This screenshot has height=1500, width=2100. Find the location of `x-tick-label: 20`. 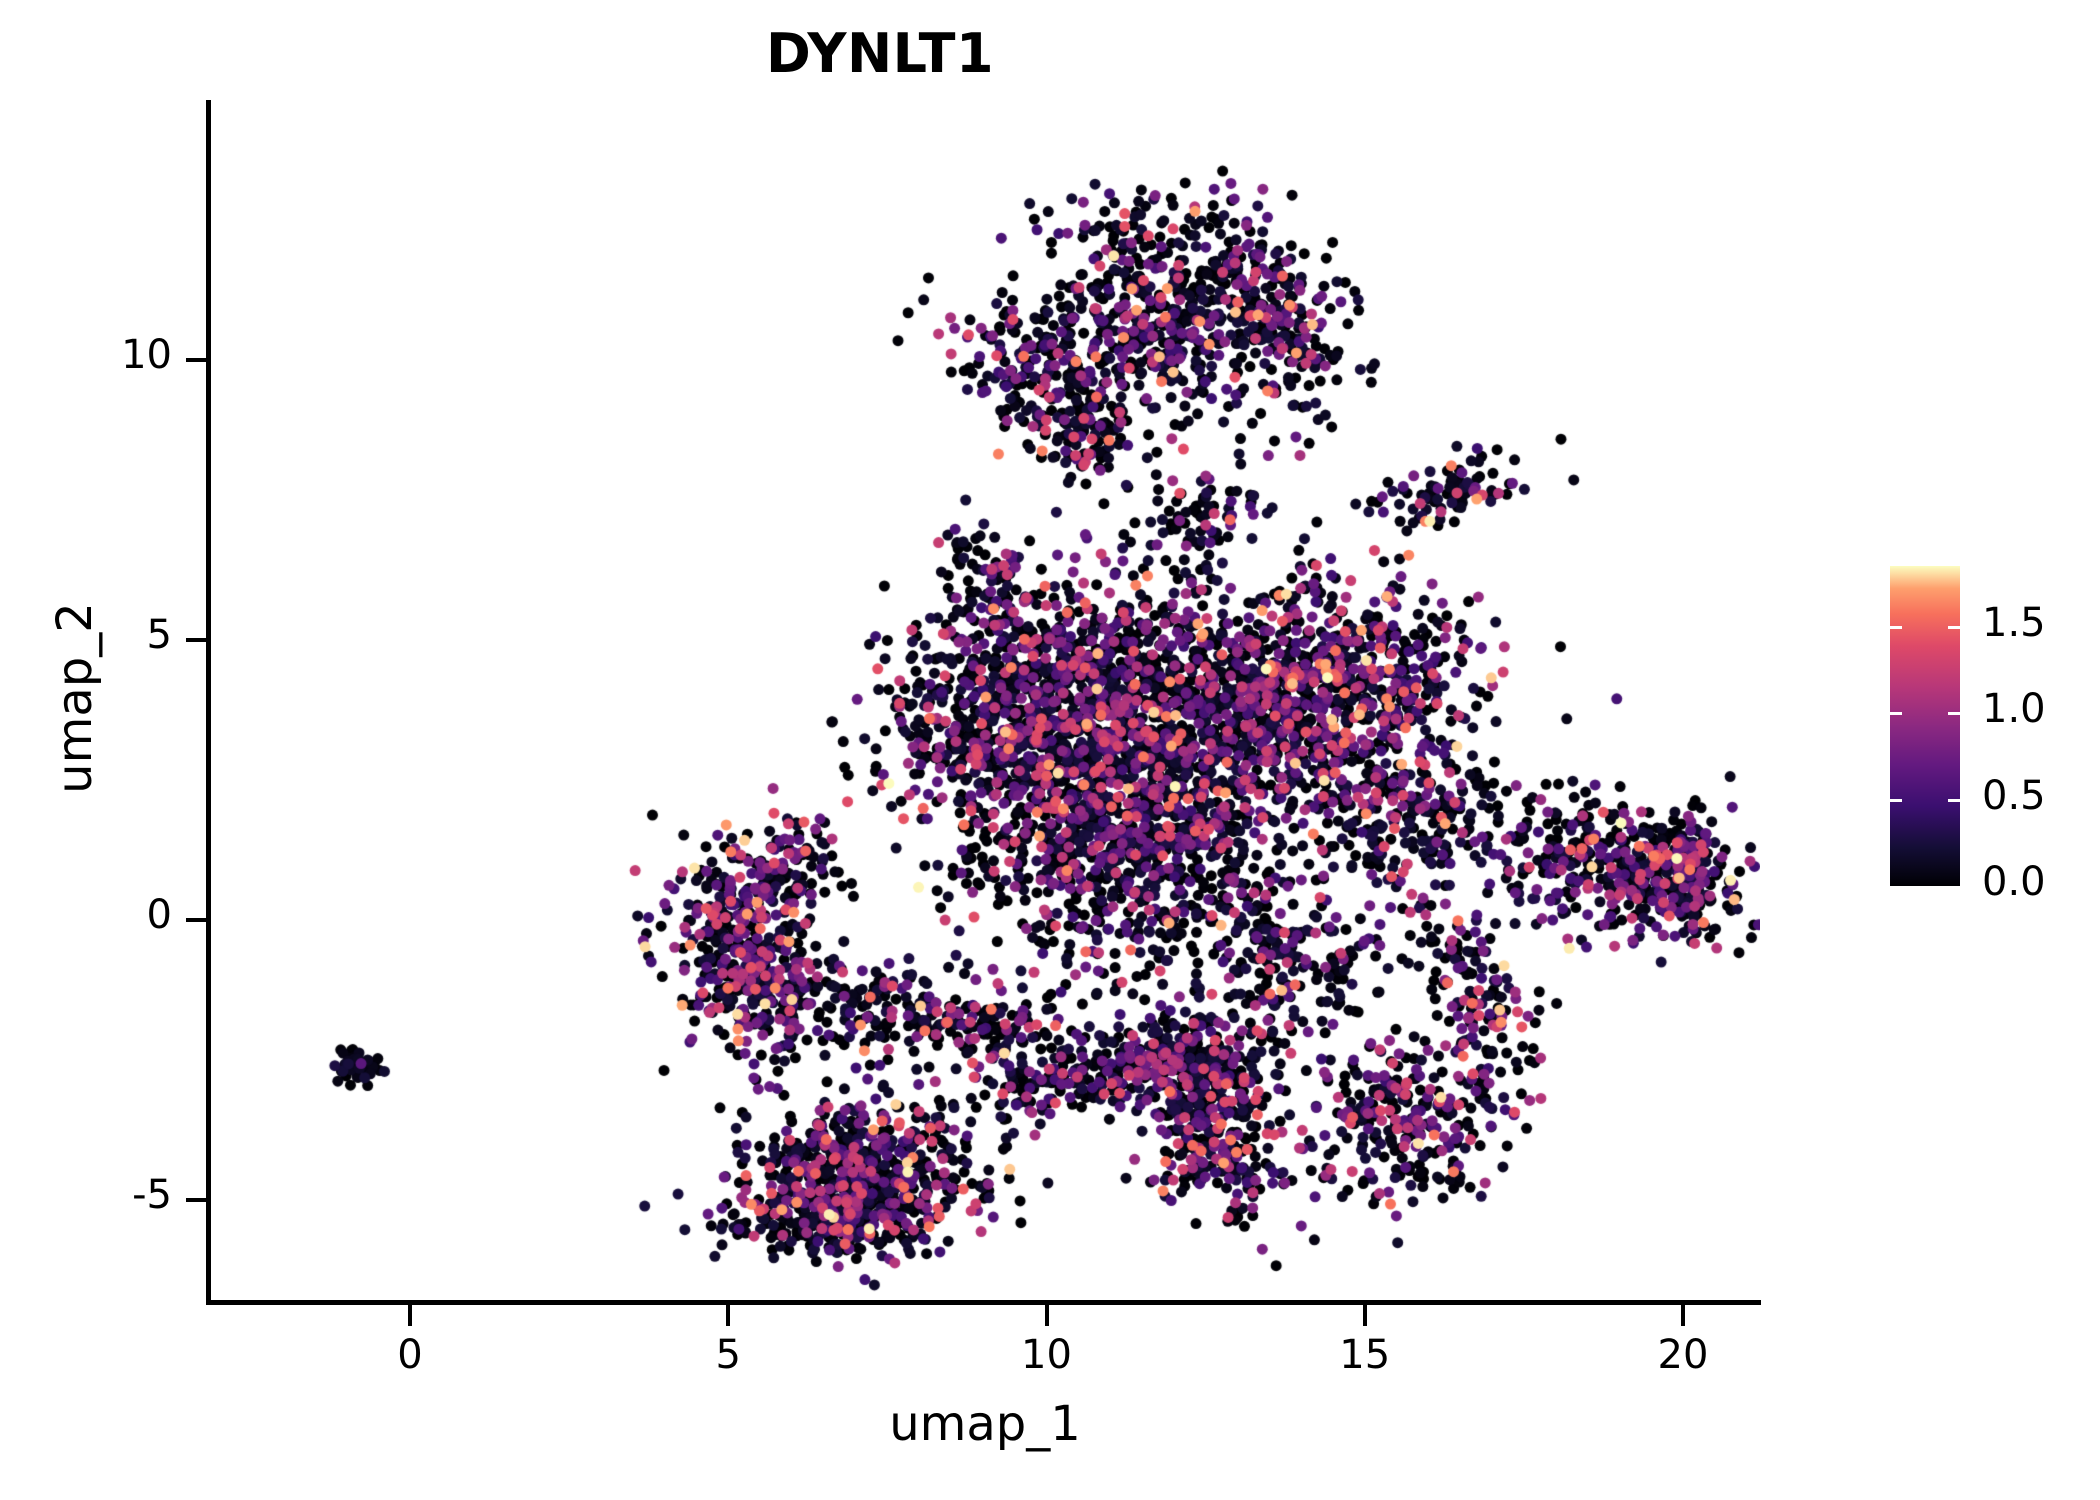

x-tick-label: 20 is located at coordinates (1683, 1355).